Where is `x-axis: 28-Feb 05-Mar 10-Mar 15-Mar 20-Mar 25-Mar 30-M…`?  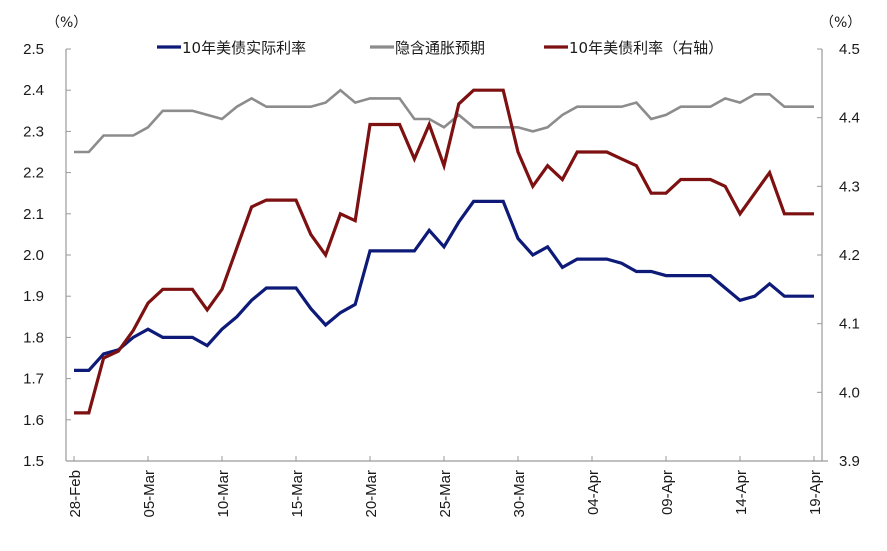 x-axis: 28-Feb 05-Mar 10-Mar 15-Mar 20-Mar 25-Mar 30-M… is located at coordinates (447, 487).